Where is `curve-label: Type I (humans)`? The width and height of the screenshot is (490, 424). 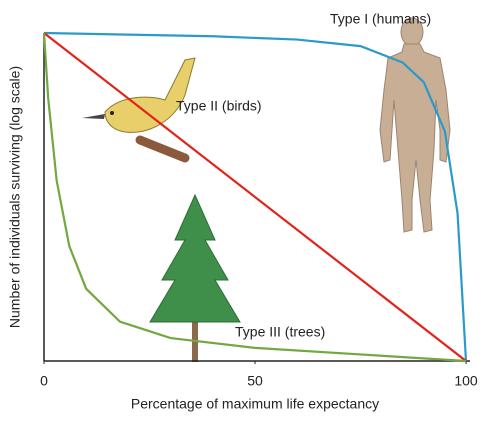 curve-label: Type I (humans) is located at coordinates (380, 19).